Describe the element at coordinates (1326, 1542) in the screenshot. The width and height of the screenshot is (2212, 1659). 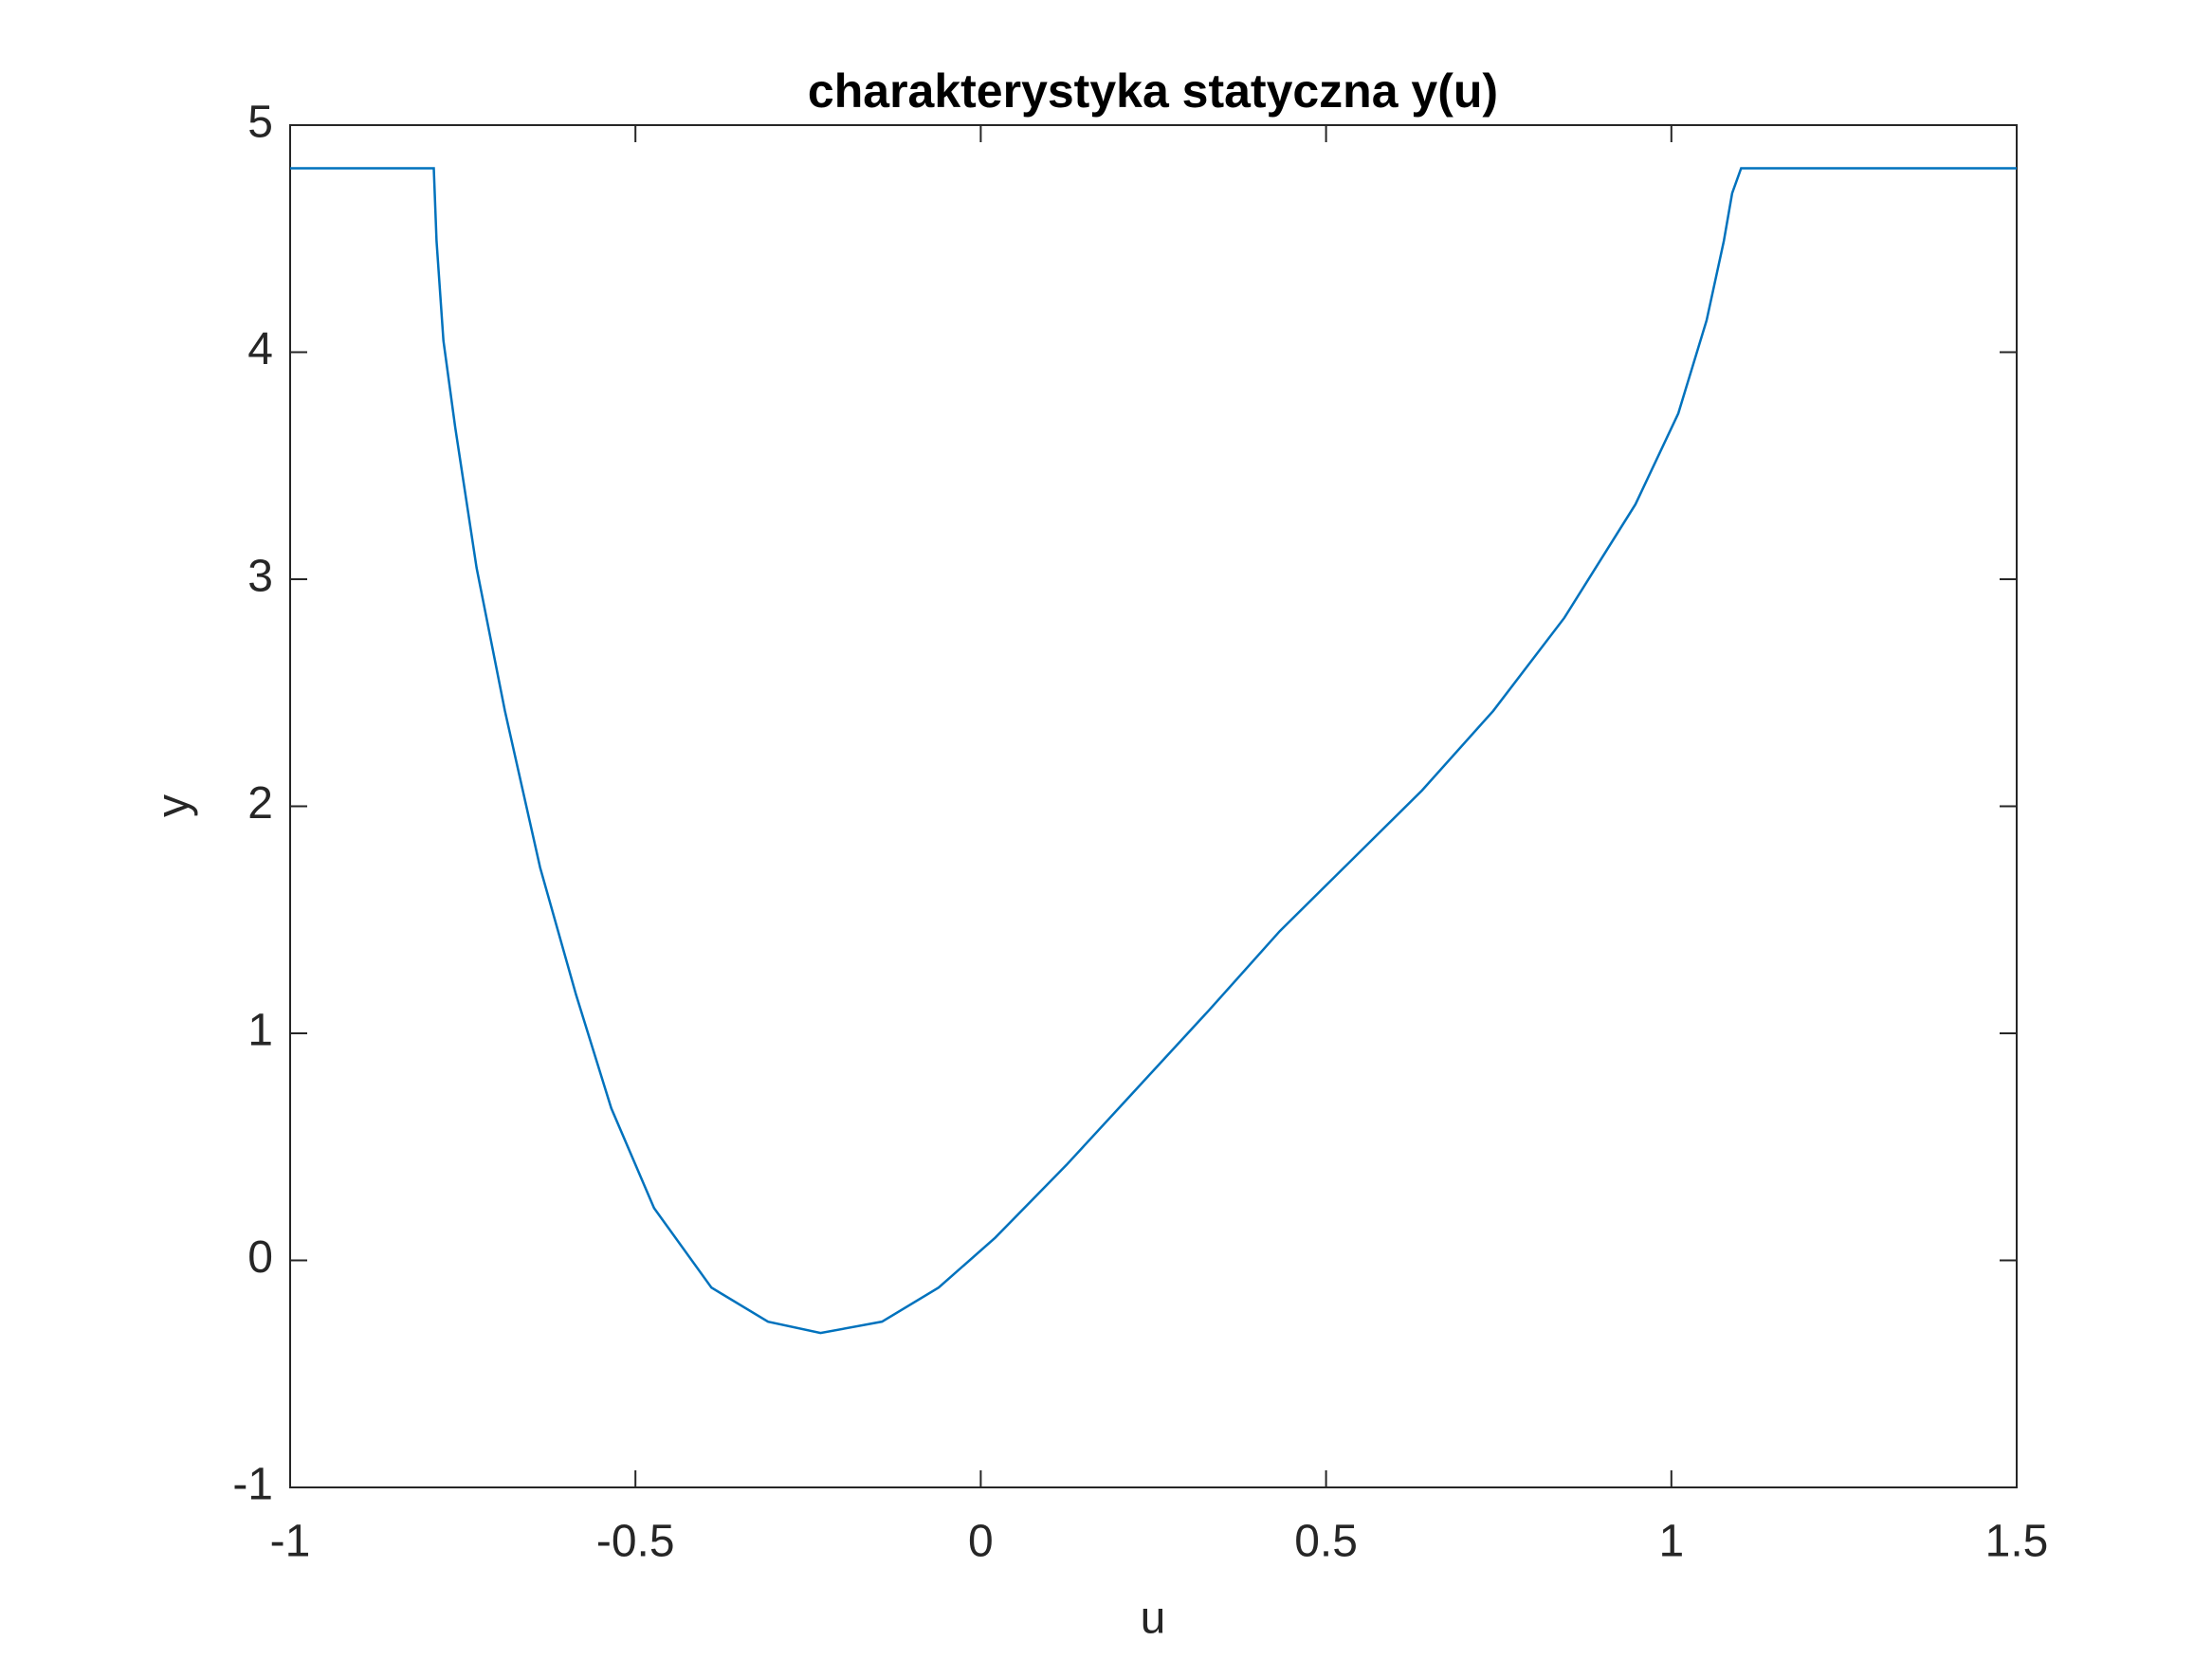
I see `x-tick-label: 0.5` at that location.